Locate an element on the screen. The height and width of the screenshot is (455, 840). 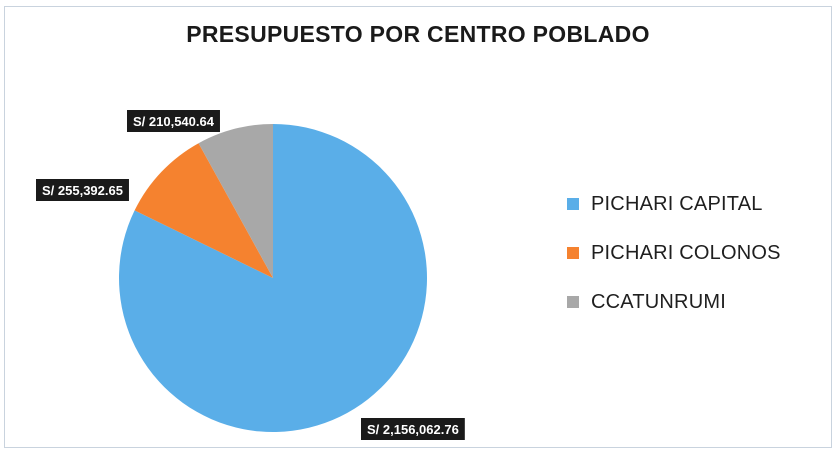
data-label-pichari-capital: S/ 2,156,062.76 is located at coordinates (413, 429).